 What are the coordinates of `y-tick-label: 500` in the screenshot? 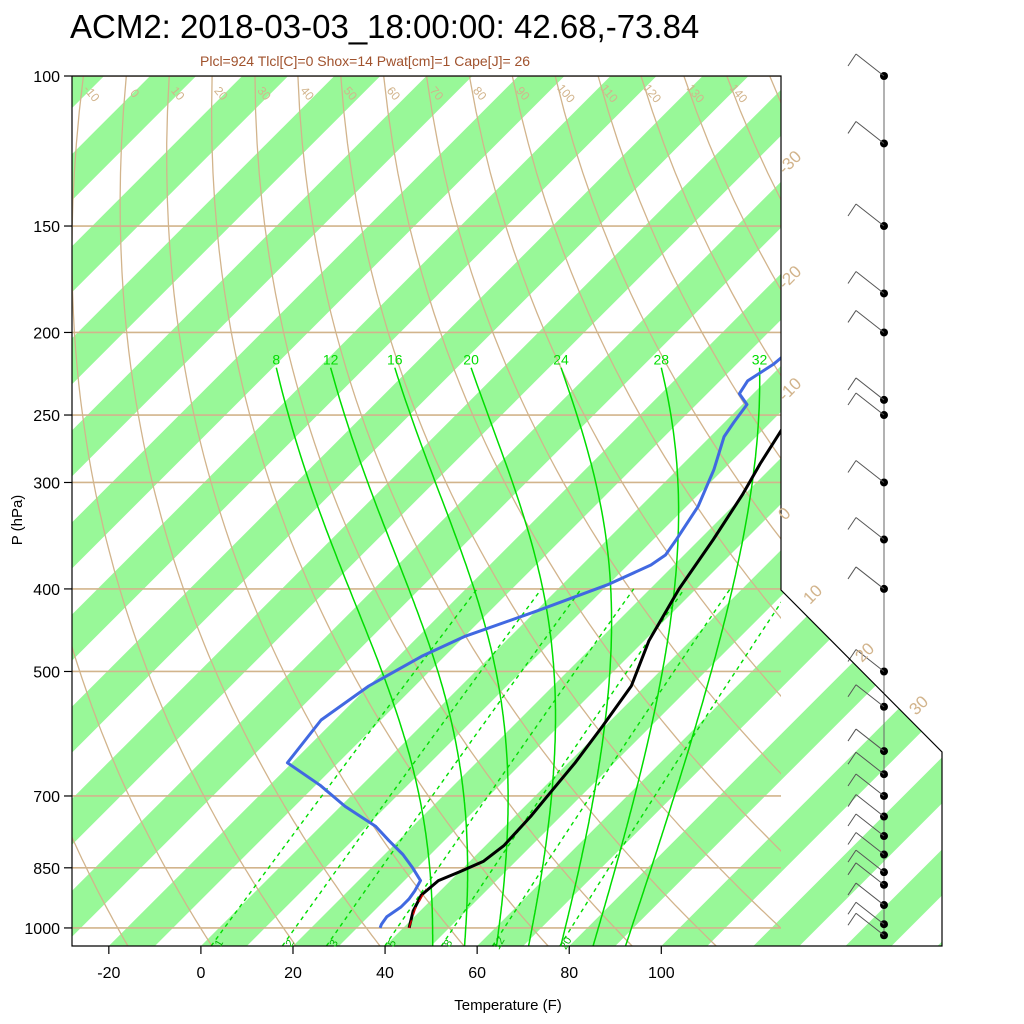 It's located at (46, 672).